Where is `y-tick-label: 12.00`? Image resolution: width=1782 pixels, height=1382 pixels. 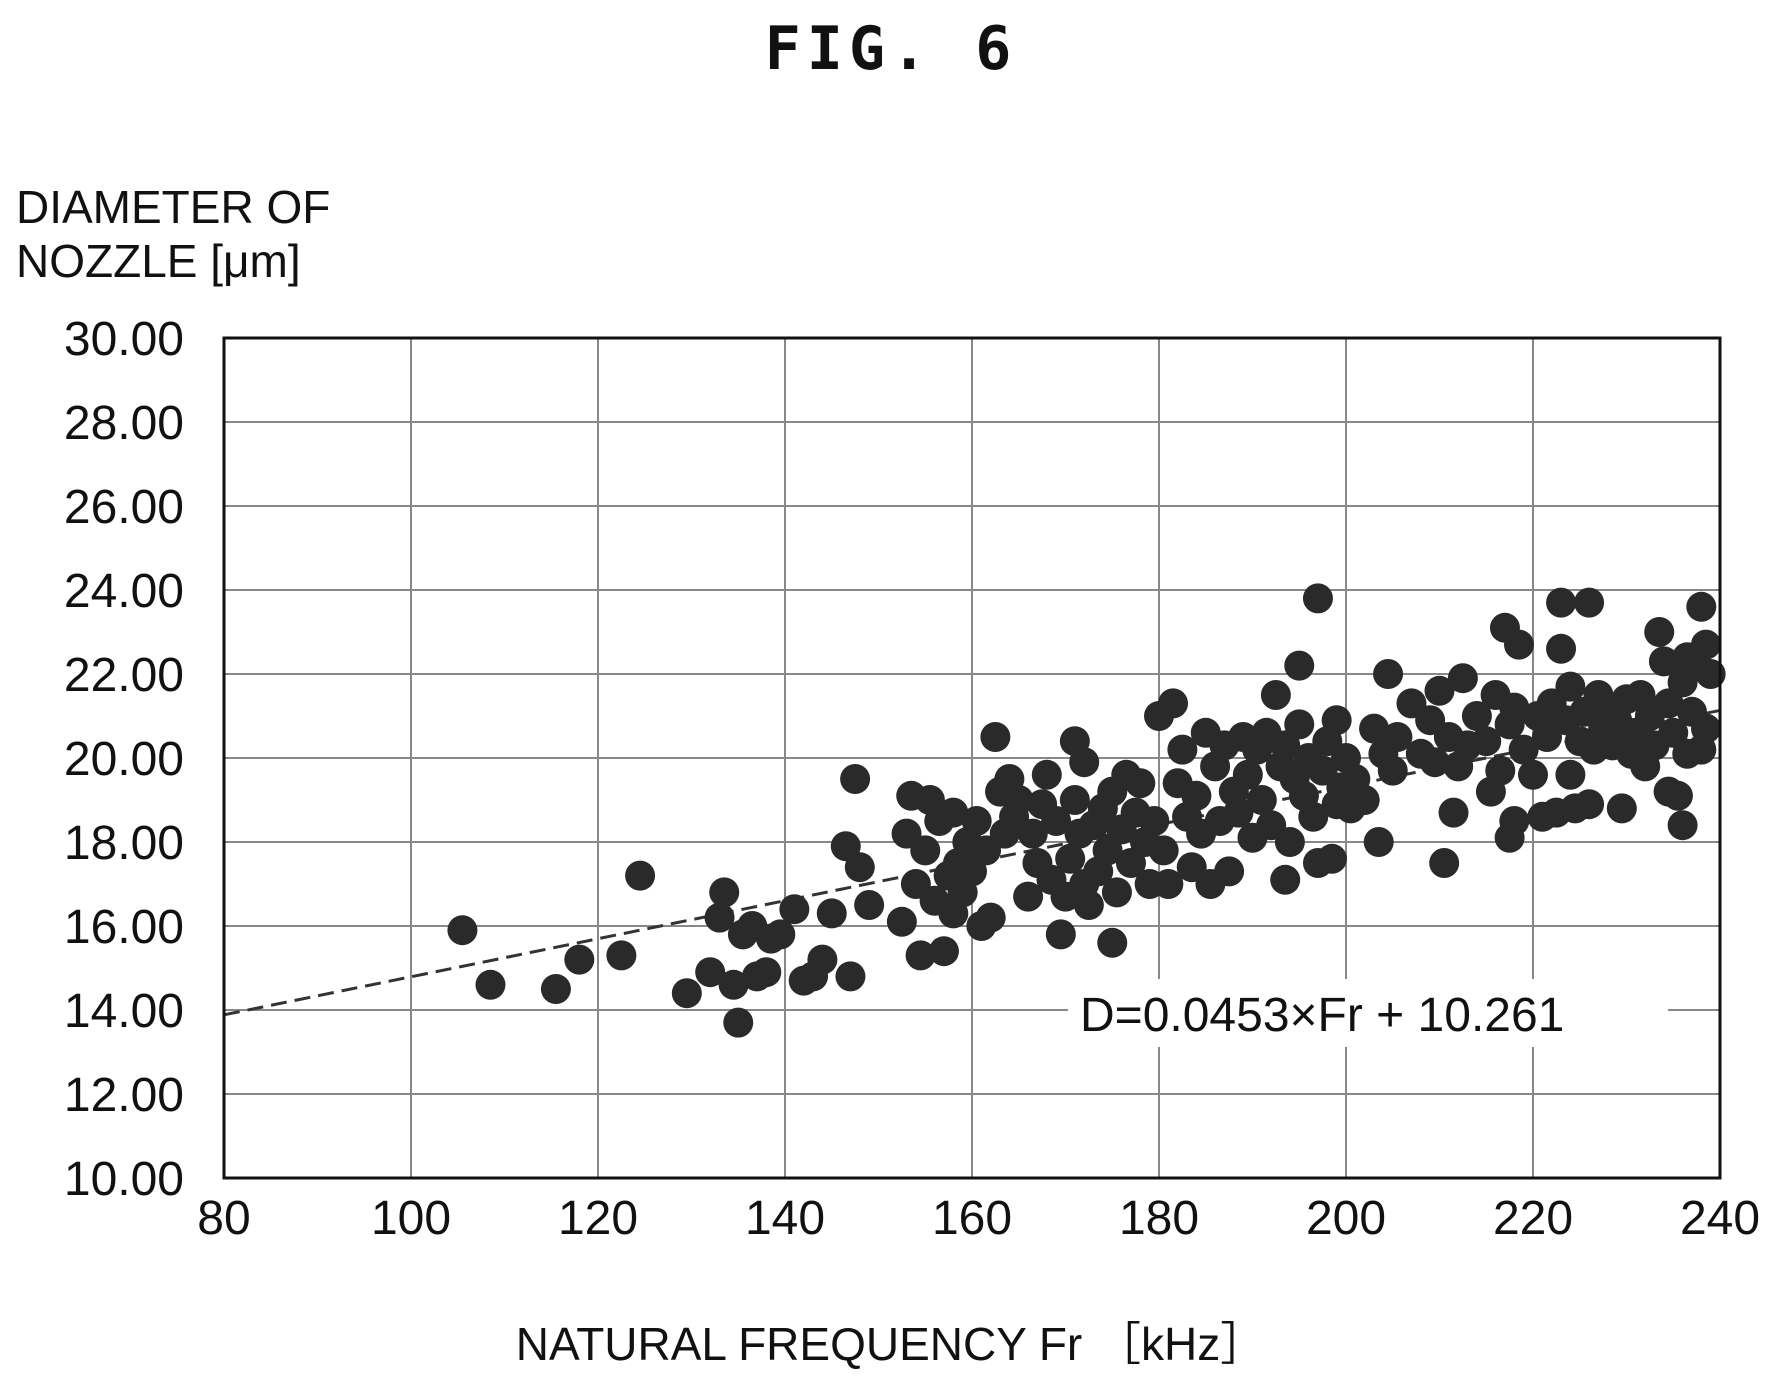
y-tick-label: 12.00 is located at coordinates (124, 1095).